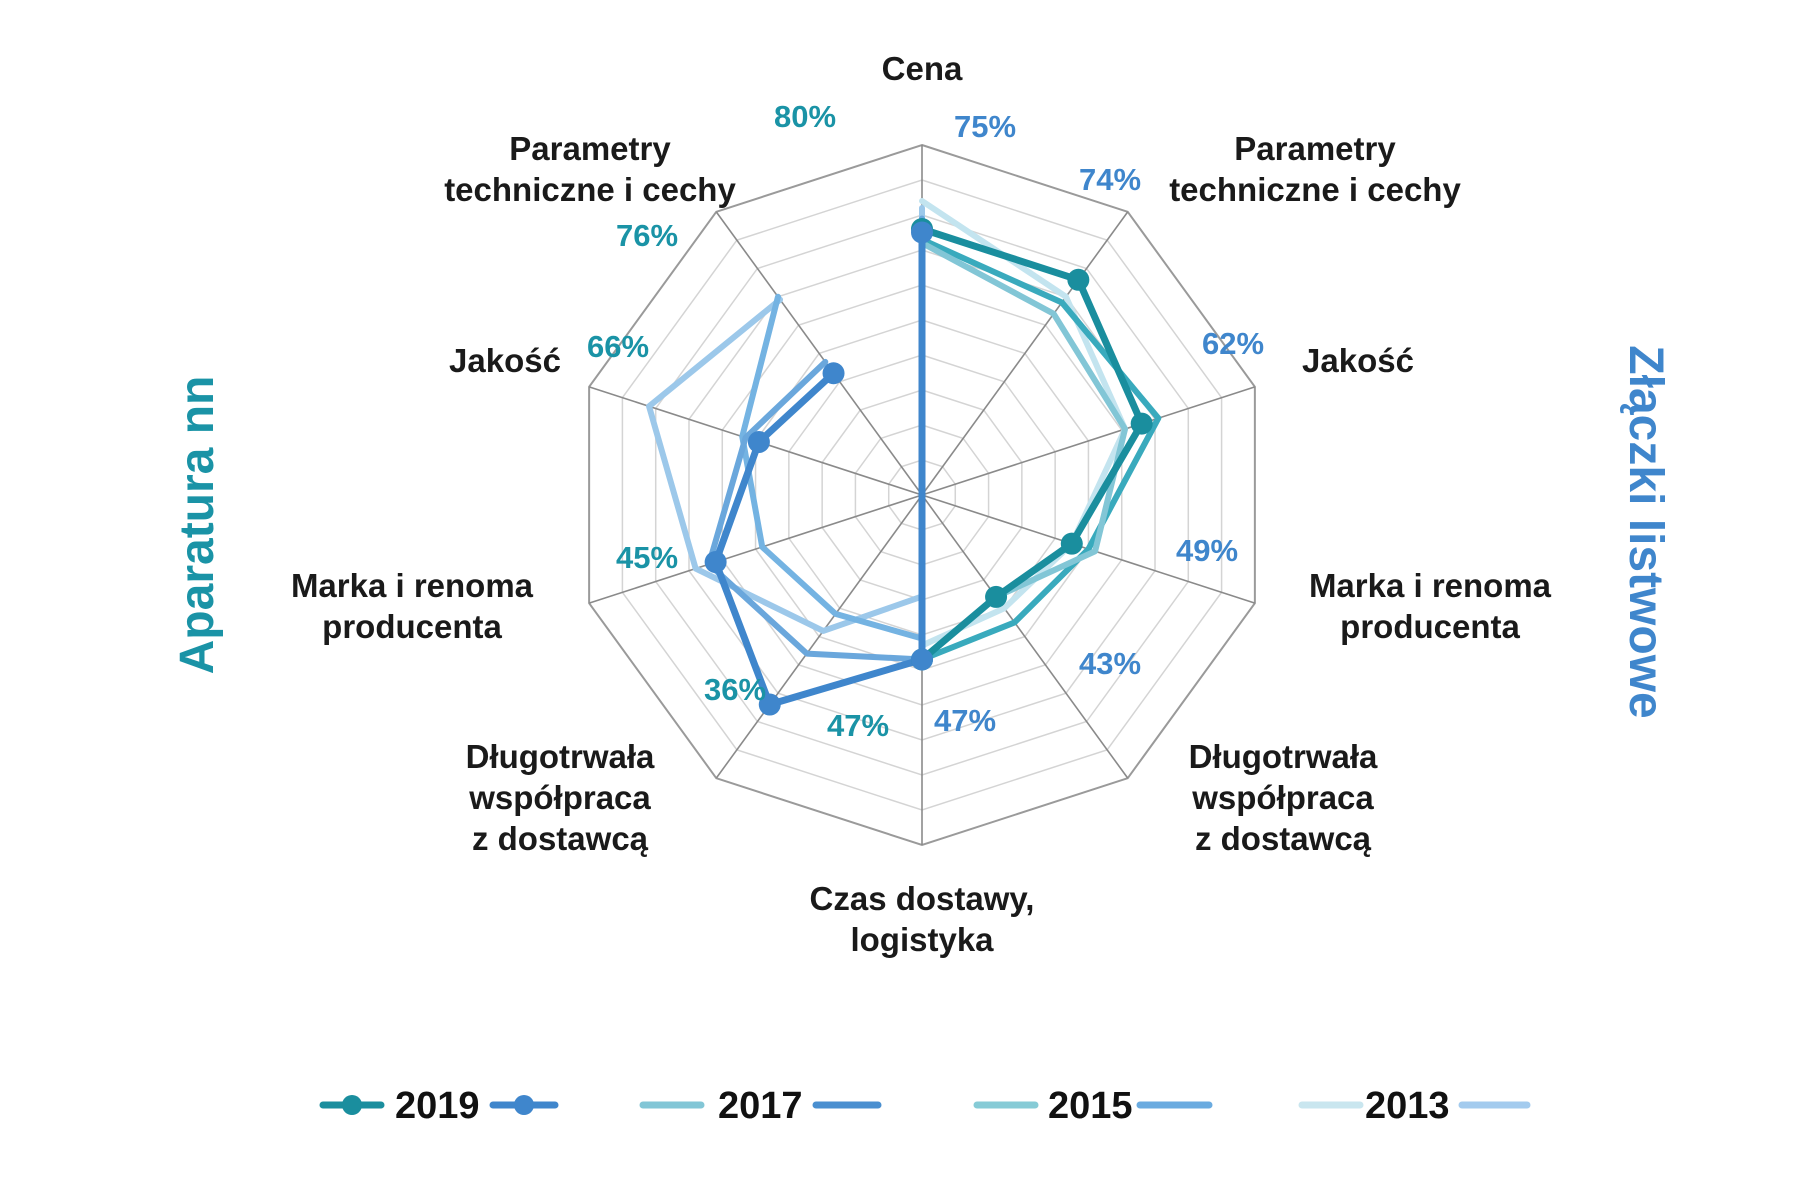 This screenshot has width=1800, height=1200. I want to click on axis-label: logistyka, so click(922, 939).